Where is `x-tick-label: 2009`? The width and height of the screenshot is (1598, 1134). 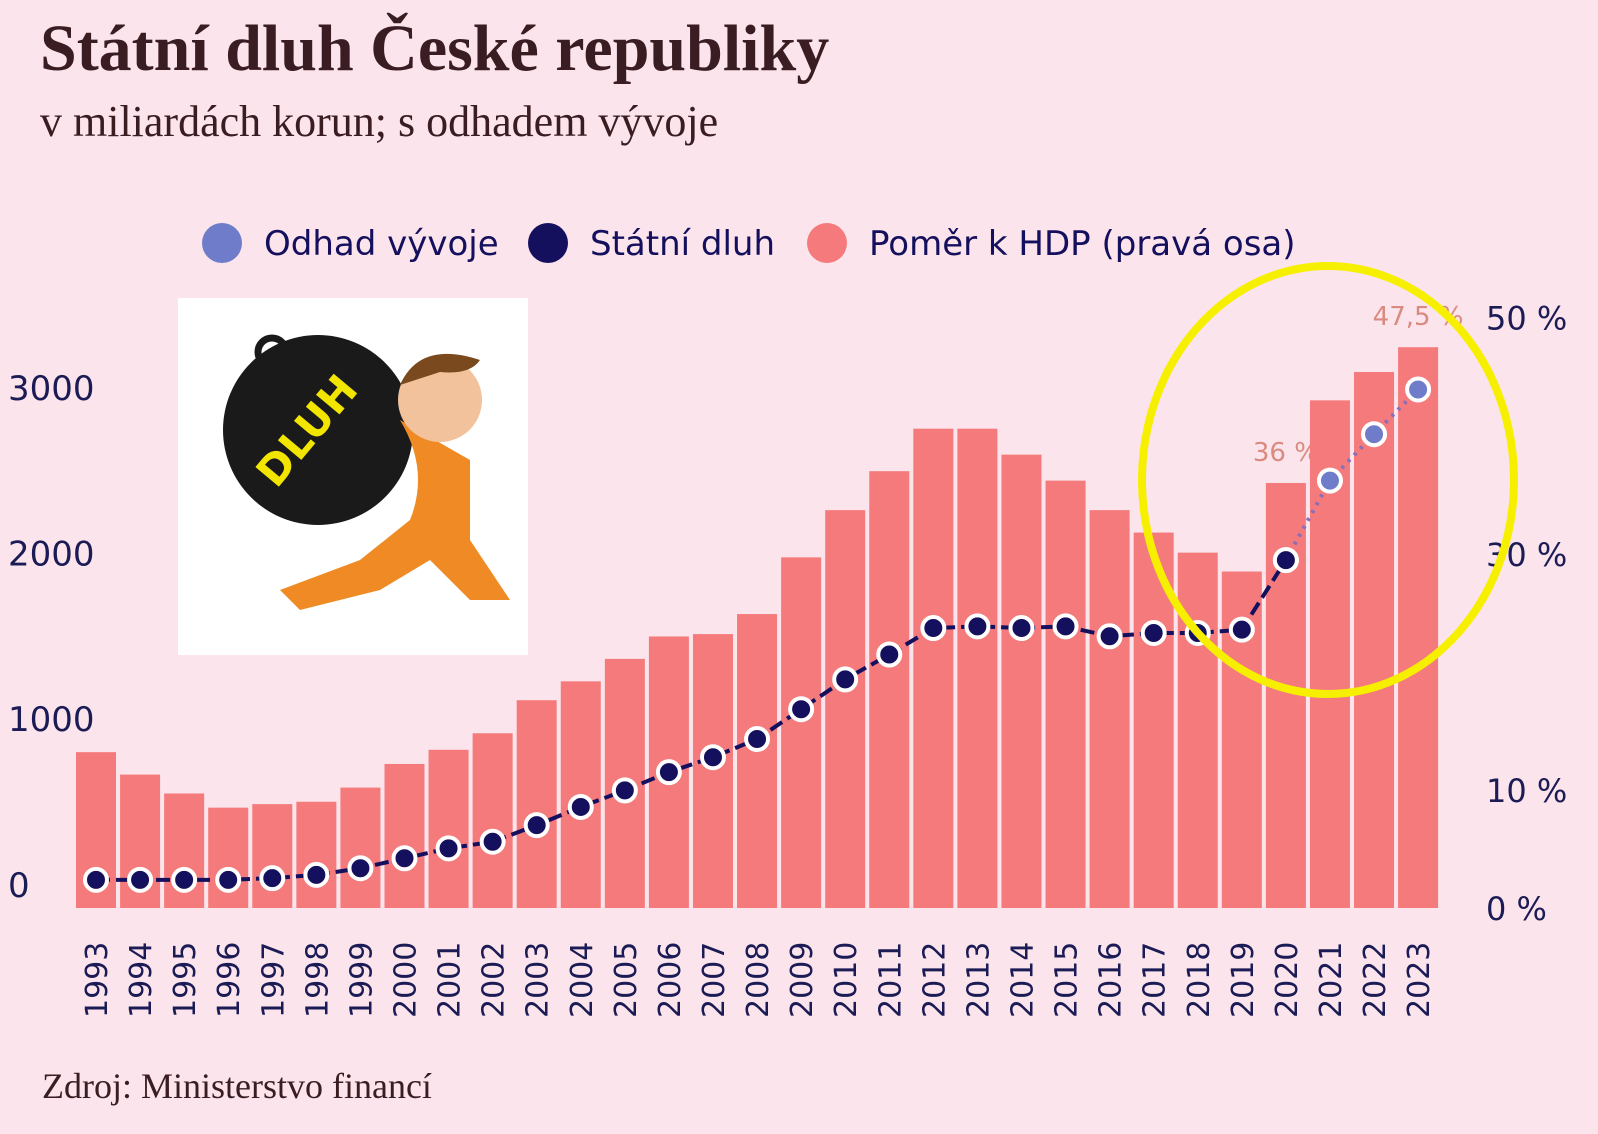 x-tick-label: 2009 is located at coordinates (802, 980).